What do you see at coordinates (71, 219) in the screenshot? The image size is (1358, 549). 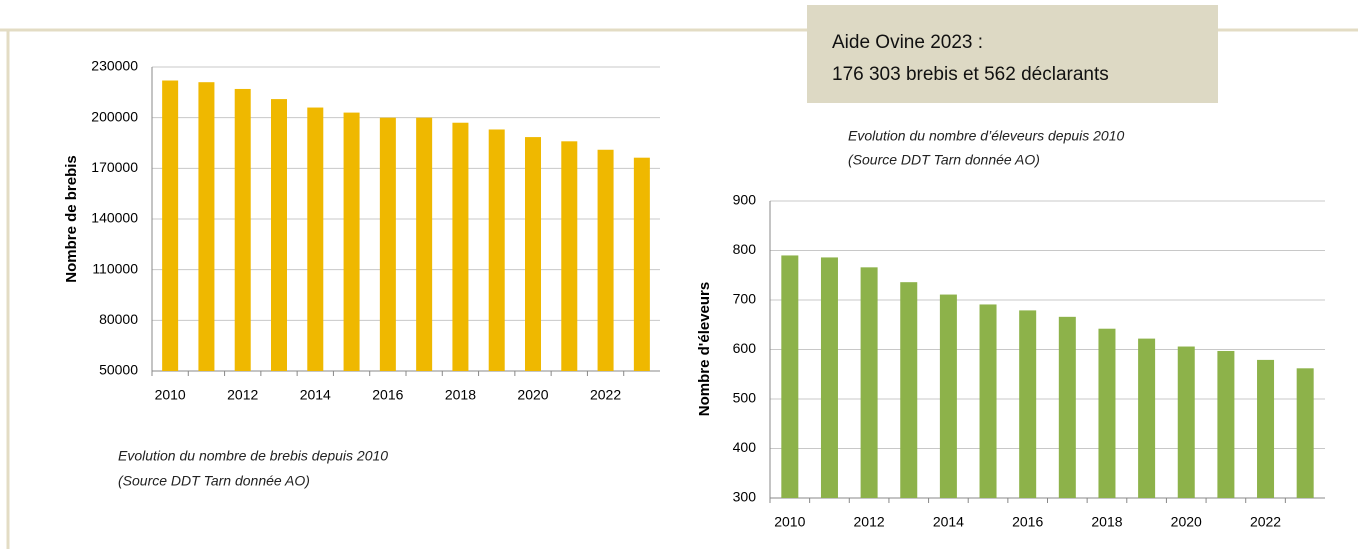 I see `y-axis-title: Nombre de brebis` at bounding box center [71, 219].